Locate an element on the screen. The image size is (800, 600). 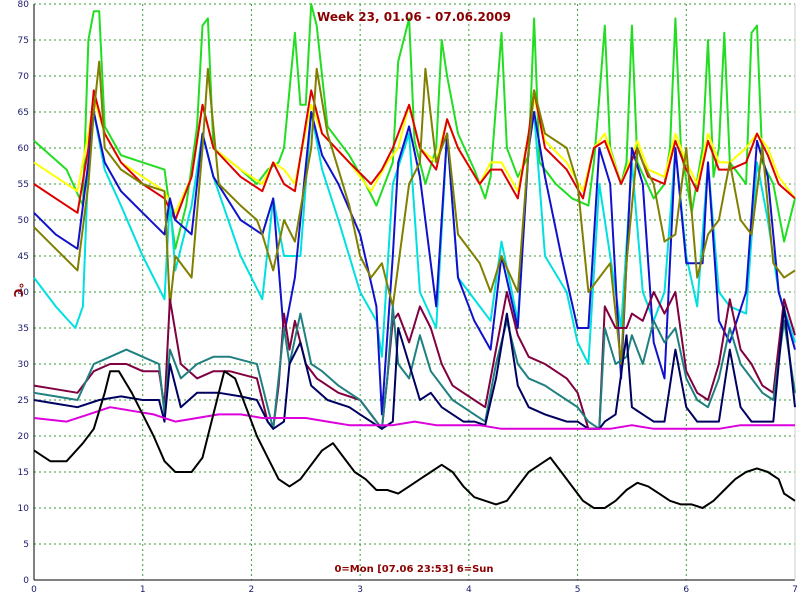
x-tick-label: 2 is located at coordinates (252, 590).